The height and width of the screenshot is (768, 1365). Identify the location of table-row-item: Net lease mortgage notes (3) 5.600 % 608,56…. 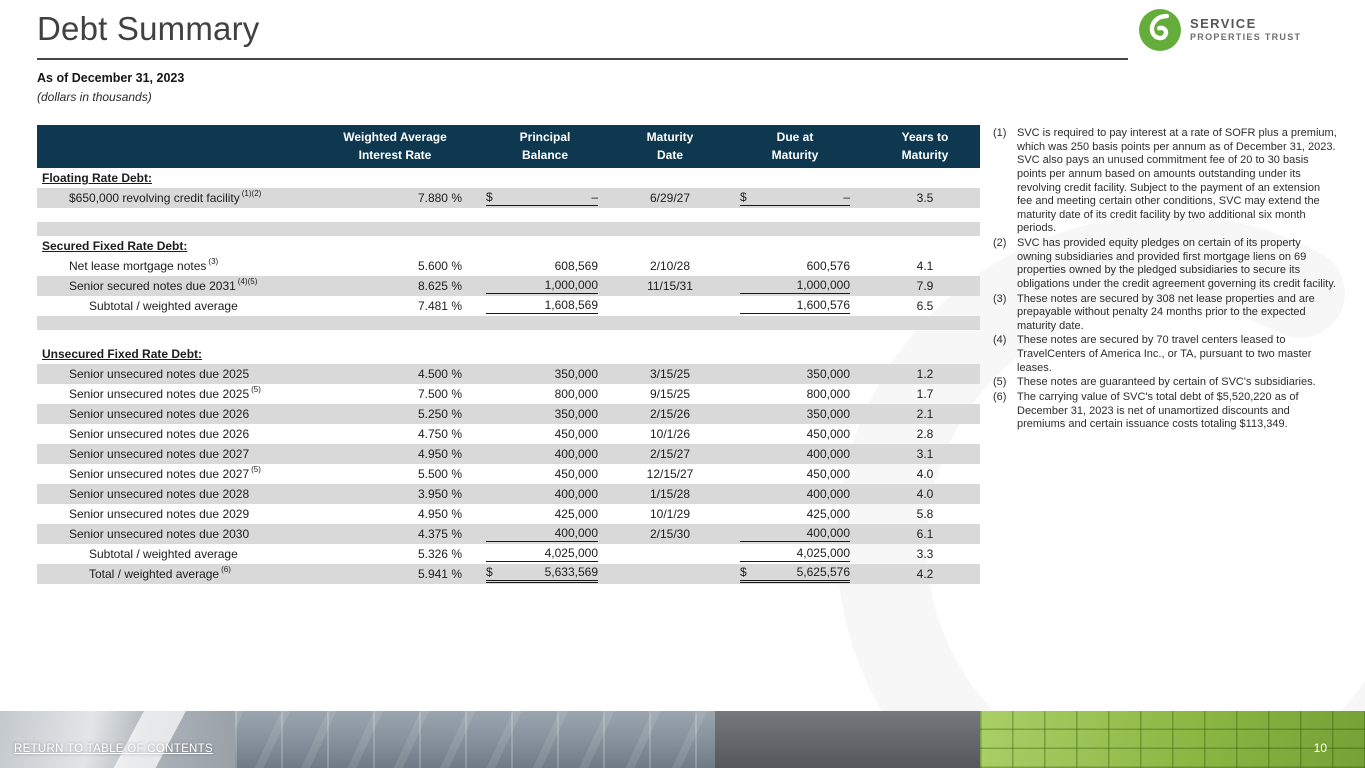
(508, 266).